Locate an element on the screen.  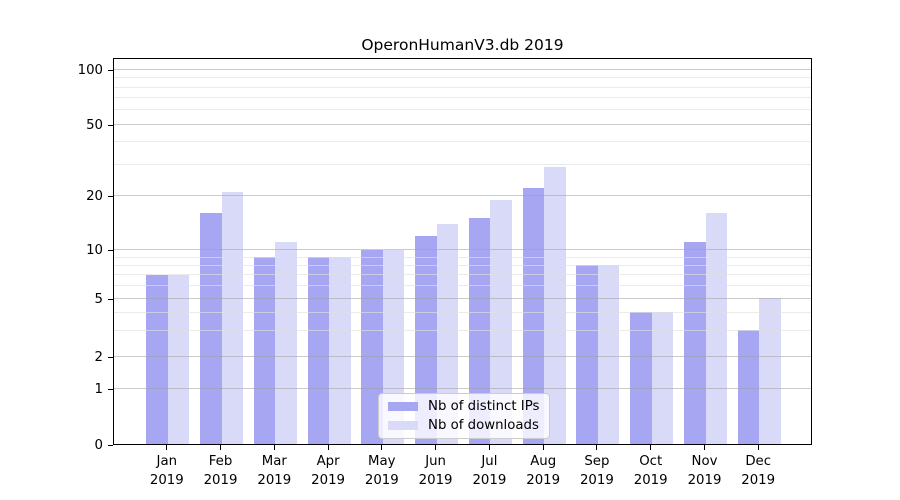
bar-jul-downloads is located at coordinates (501, 321).